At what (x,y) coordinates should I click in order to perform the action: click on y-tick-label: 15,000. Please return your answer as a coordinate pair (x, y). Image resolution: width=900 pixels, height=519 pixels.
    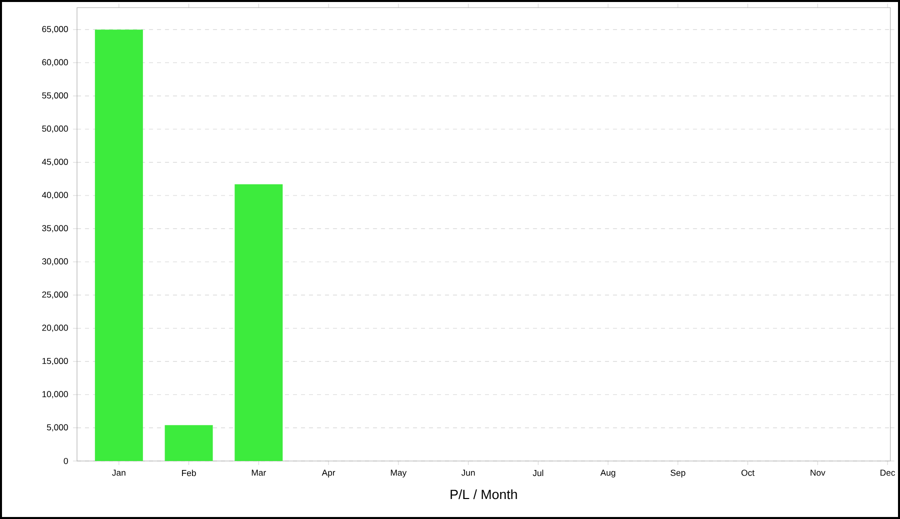
    Looking at the image, I should click on (55, 362).